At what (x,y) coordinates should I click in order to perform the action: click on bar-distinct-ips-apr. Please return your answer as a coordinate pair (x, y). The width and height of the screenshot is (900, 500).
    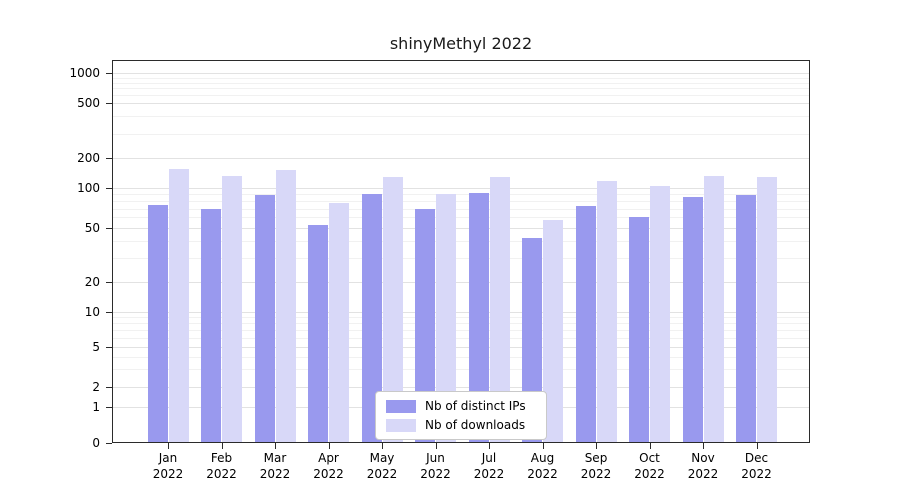
    Looking at the image, I should click on (318, 333).